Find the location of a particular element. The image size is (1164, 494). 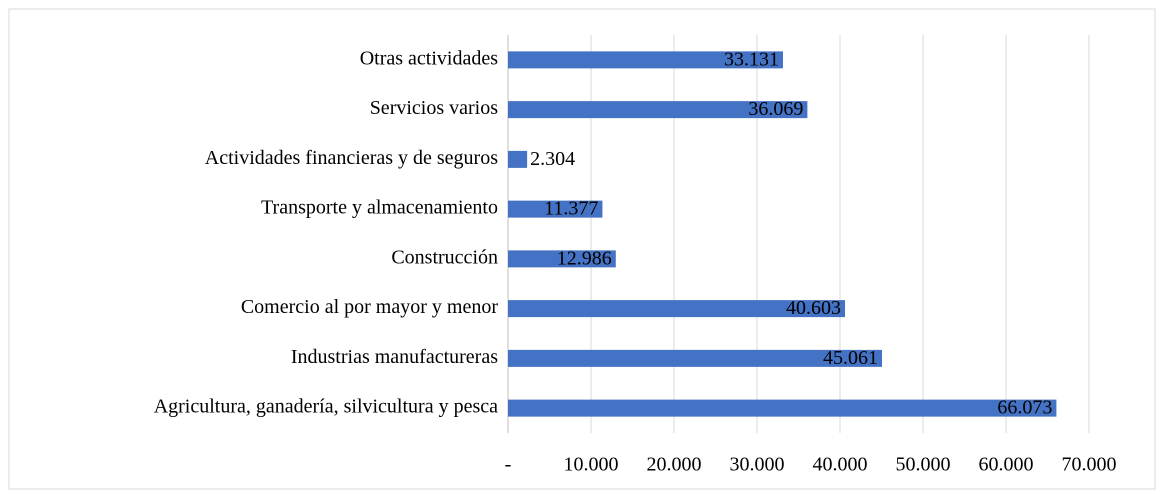

y-tick-label: Actividades financieras y de seguros is located at coordinates (351, 158).